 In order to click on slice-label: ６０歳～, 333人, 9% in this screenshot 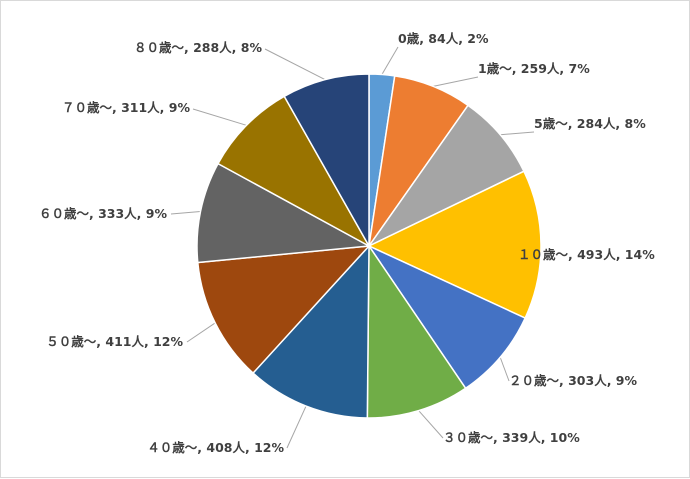, I will do `click(103, 213)`.